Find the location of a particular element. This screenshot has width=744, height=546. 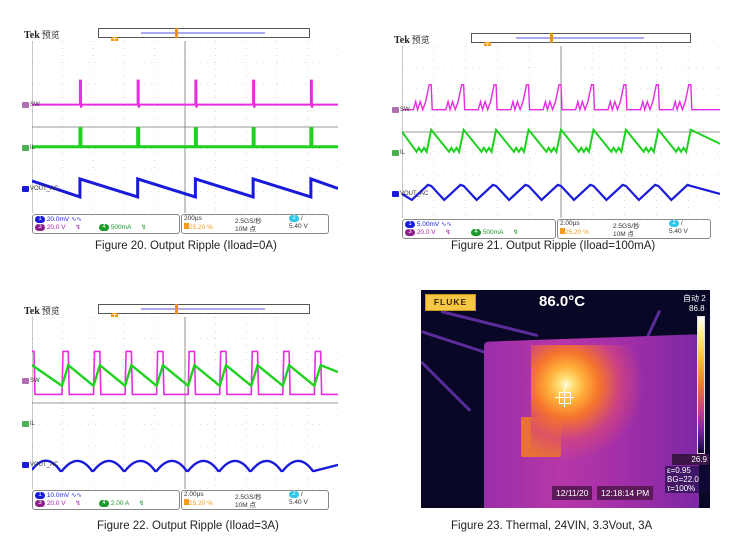

ch1-scale: 5.00mV is located at coordinates (428, 224).